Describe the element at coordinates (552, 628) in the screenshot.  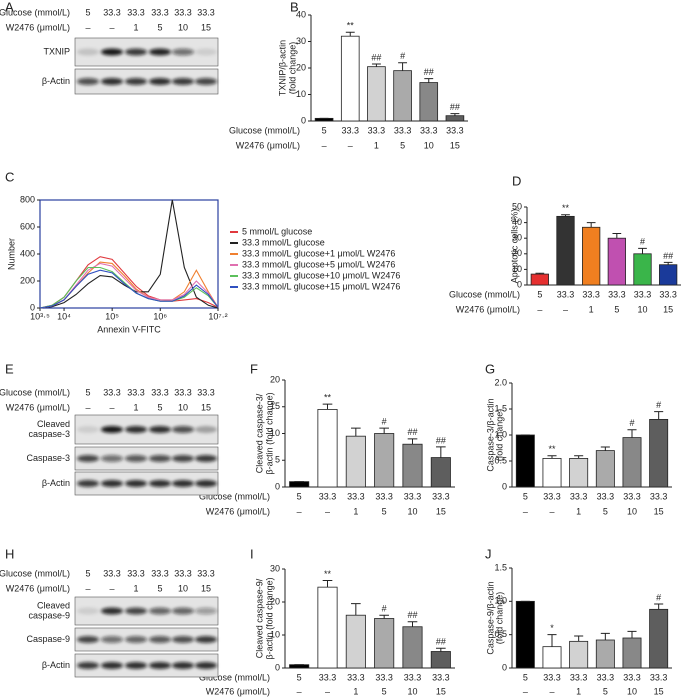
I see `significance: *` at that location.